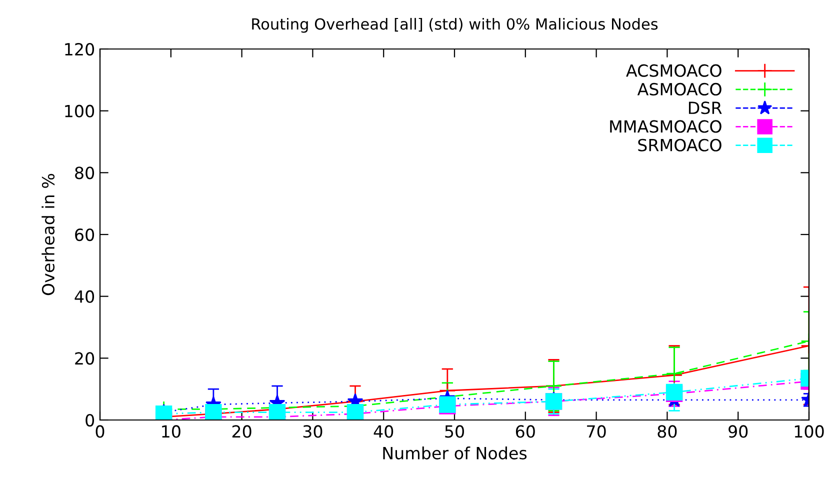 This screenshot has width=834, height=488. What do you see at coordinates (596, 431) in the screenshot?
I see `x-tick-label: 70` at bounding box center [596, 431].